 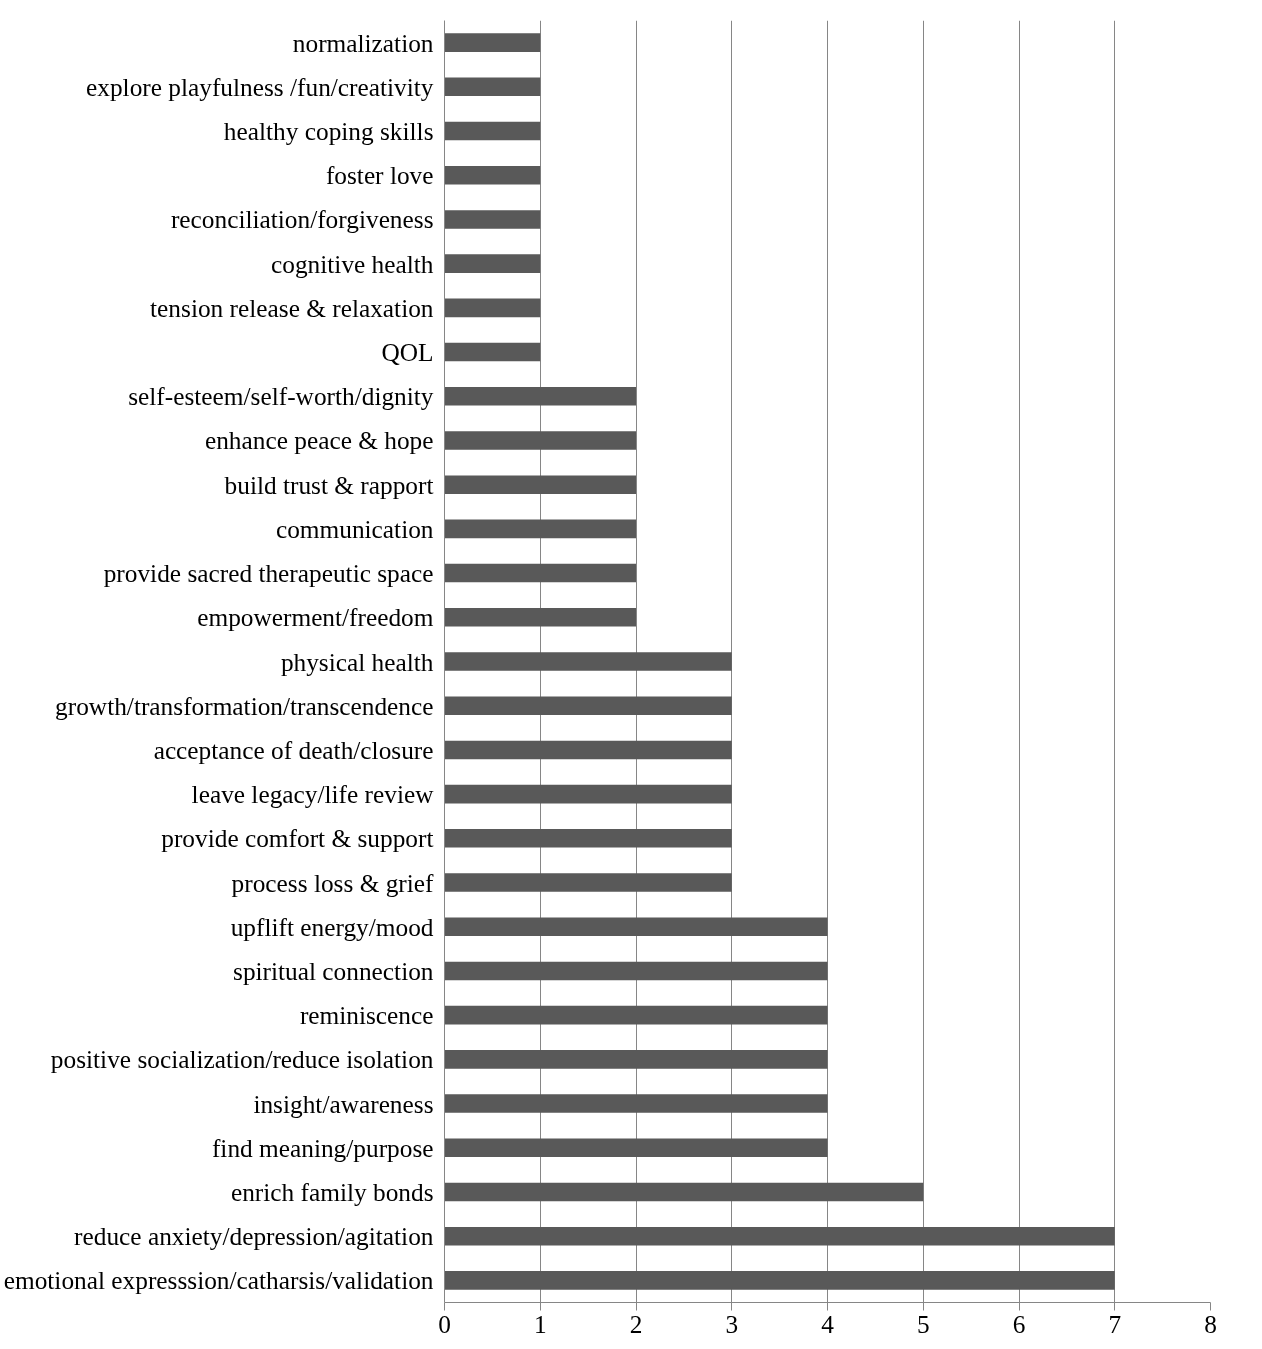 I want to click on y-tick-label: insight/awareness, so click(x=343, y=1103).